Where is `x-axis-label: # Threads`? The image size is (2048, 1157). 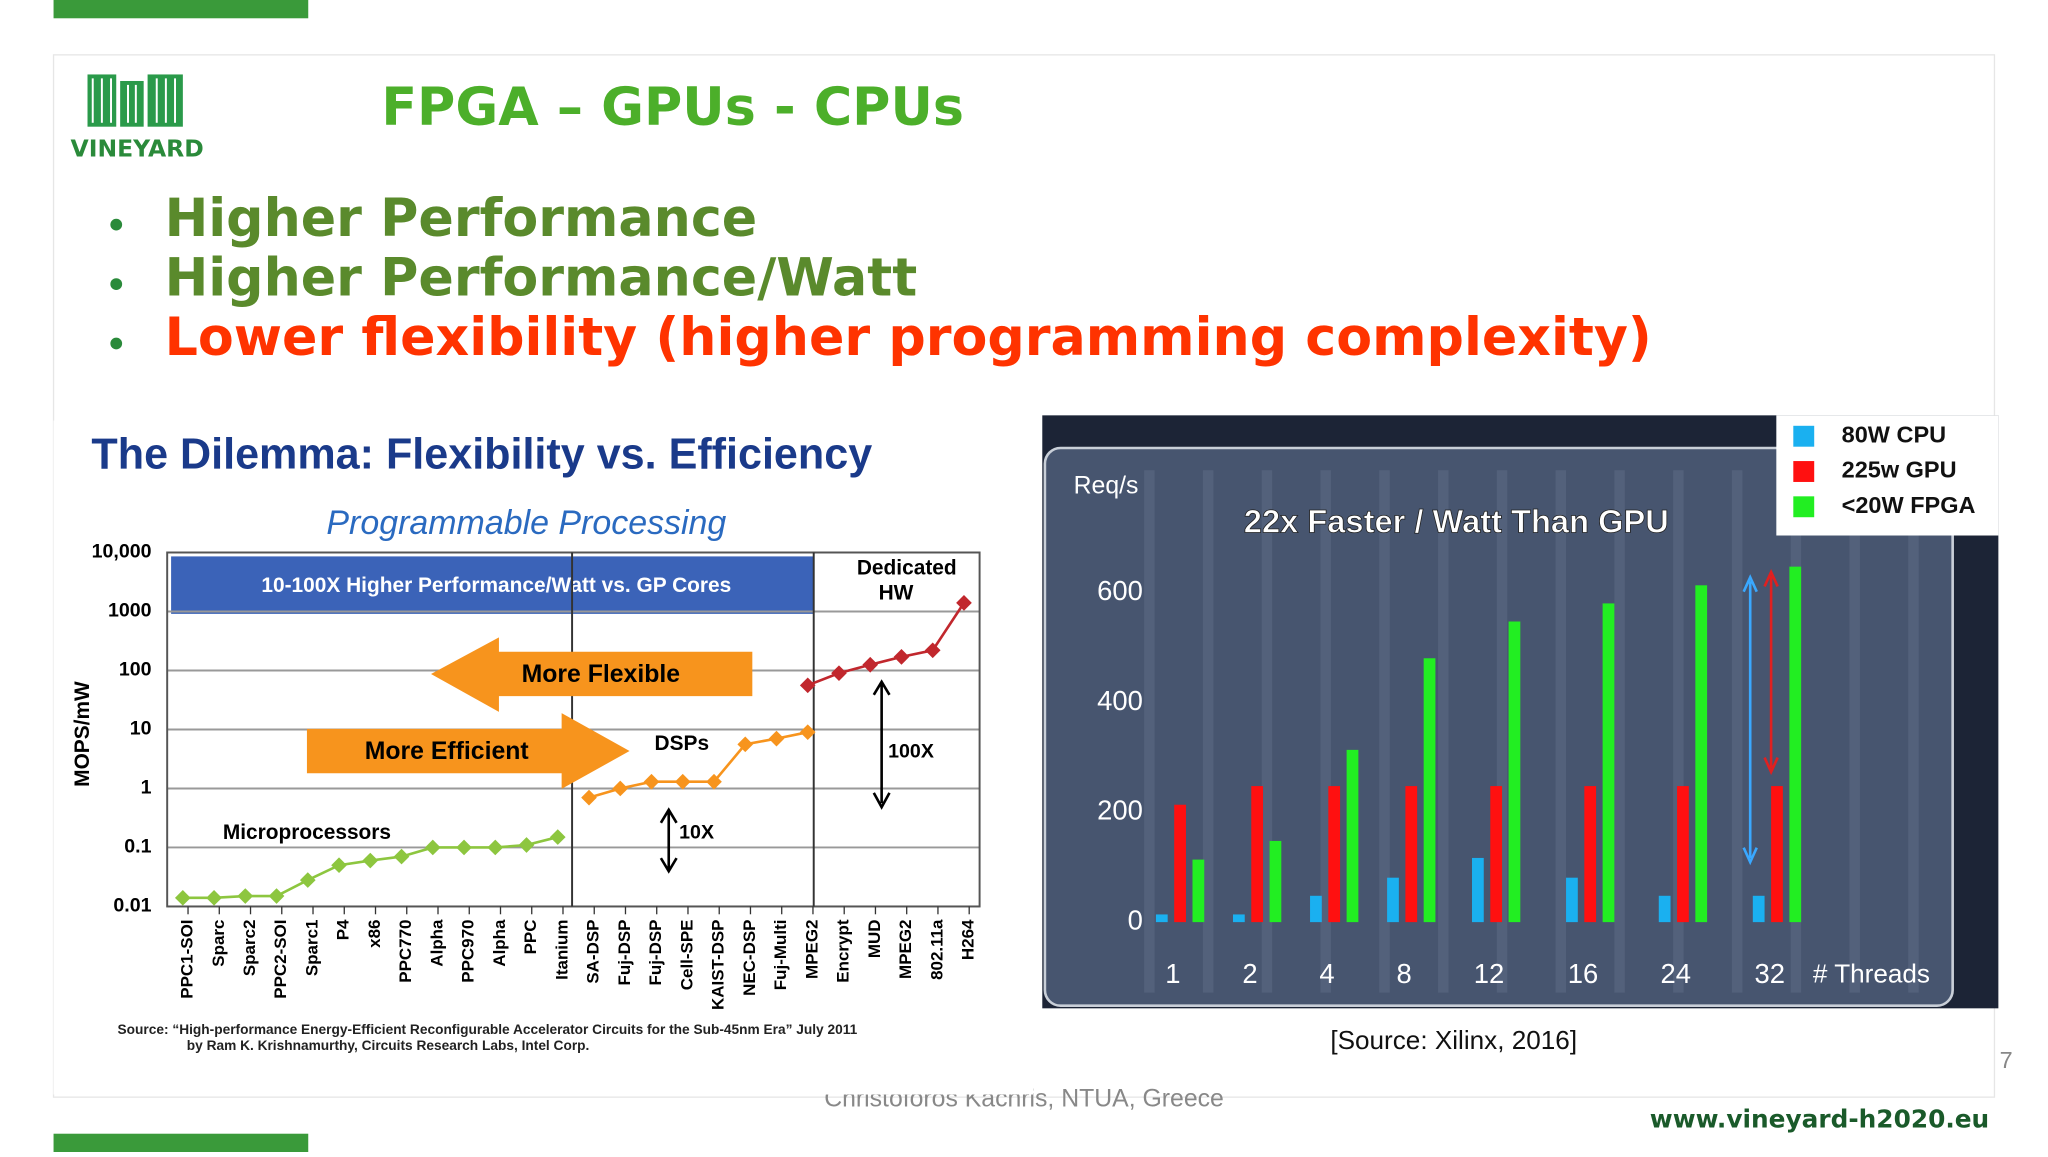
x-axis-label: # Threads is located at coordinates (1871, 974).